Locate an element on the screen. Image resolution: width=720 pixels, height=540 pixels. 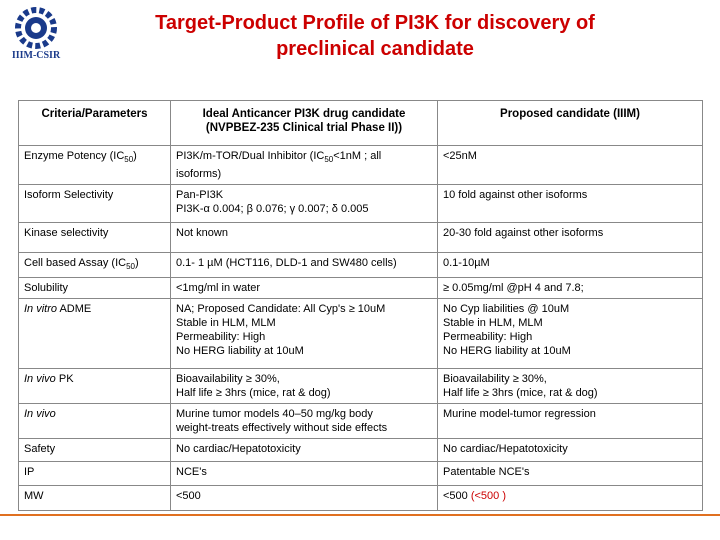
cell-text: No Cyp liabilities @ 10uM is located at coordinates (506, 309).